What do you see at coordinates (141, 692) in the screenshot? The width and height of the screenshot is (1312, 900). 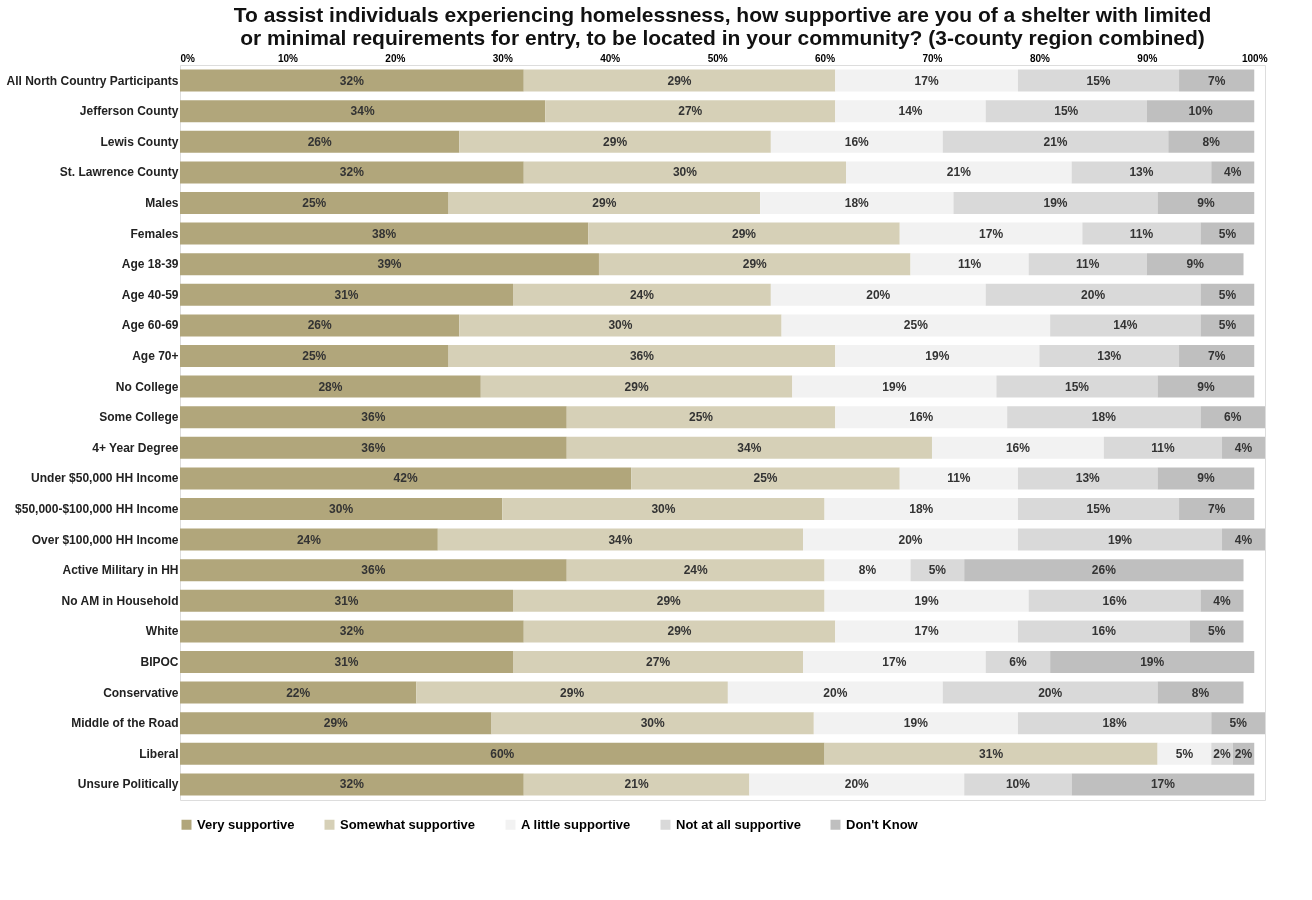 I see `y-tick-label: Conservative` at bounding box center [141, 692].